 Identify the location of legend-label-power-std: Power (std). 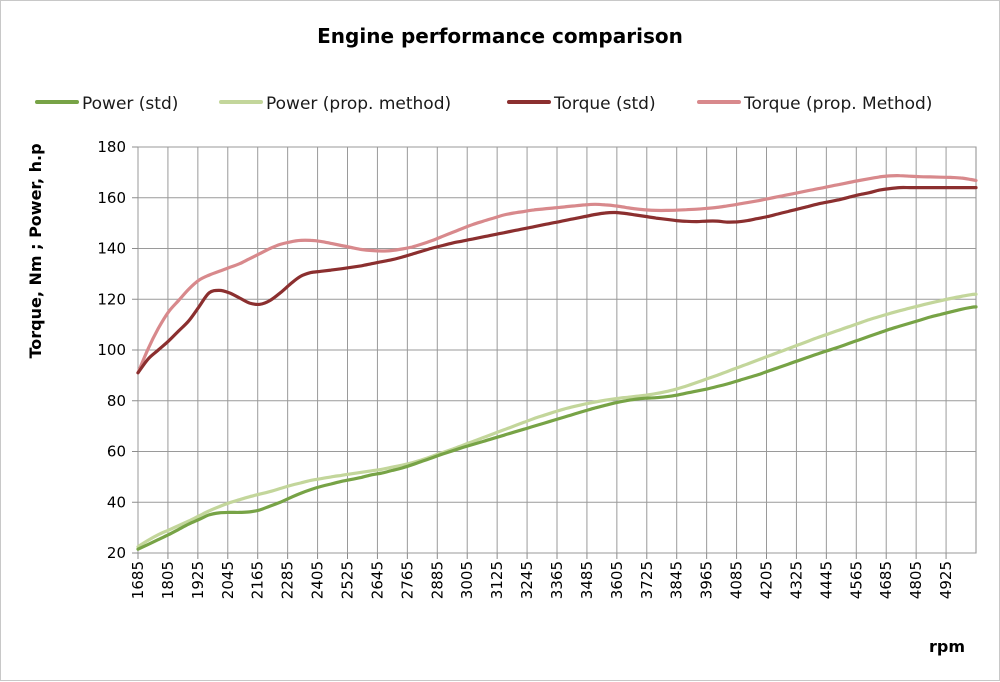
(130, 104).